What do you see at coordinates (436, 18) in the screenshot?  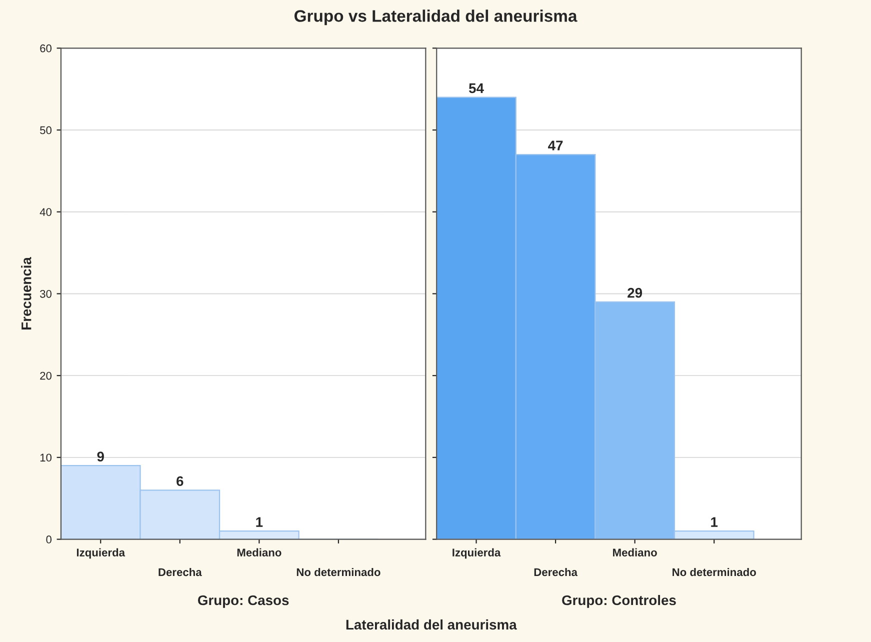 I see `chart-title: Grupo vs Lateralidad del aneurisma` at bounding box center [436, 18].